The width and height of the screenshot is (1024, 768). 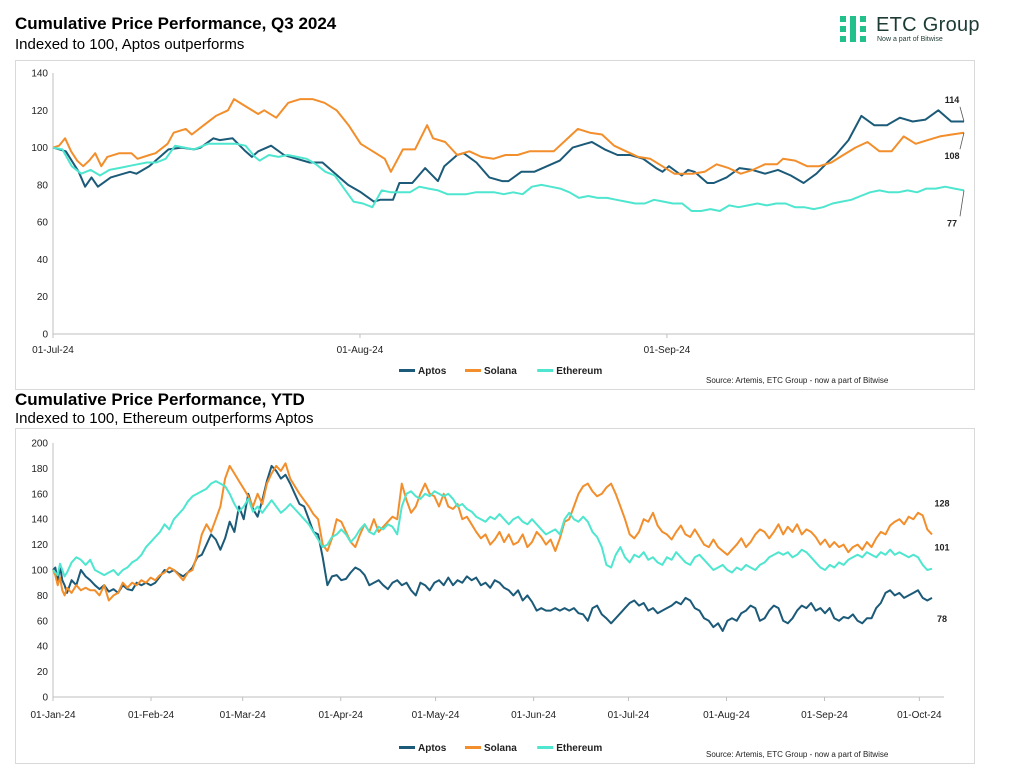 What do you see at coordinates (151, 715) in the screenshot?
I see `x-tick-label: 01-Feb-24` at bounding box center [151, 715].